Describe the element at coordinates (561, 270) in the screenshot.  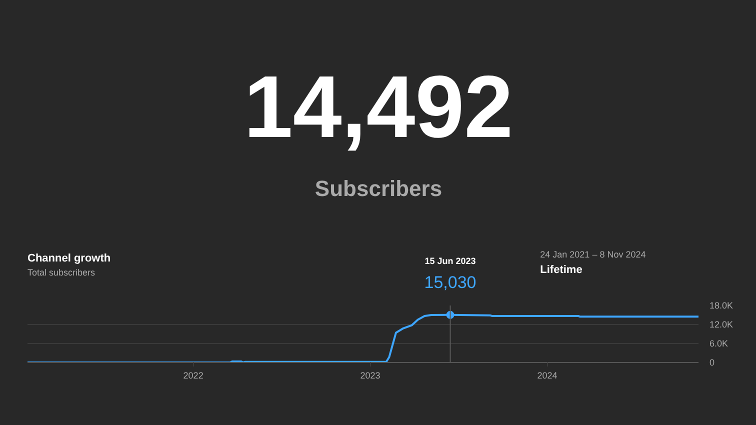
I see `text: Lifetime` at that location.